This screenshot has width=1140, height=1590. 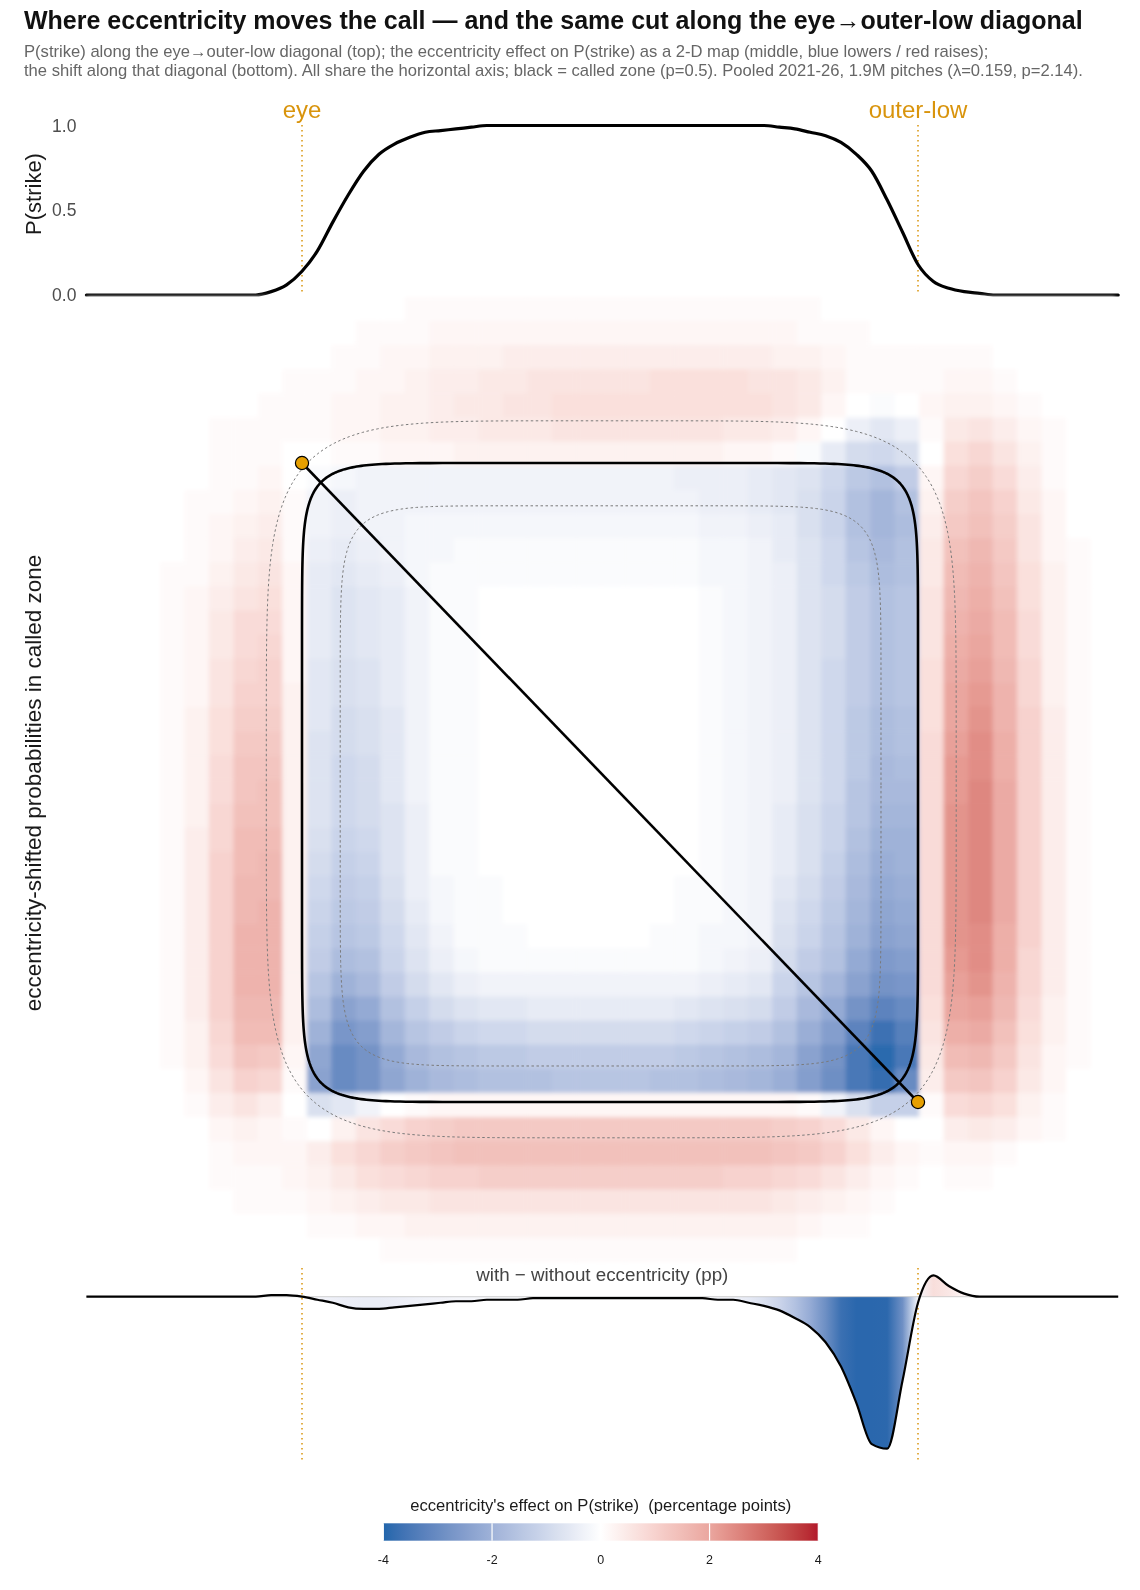 I want to click on y-axis-title: eccentricity-shifted probabilities in called zone, so click(x=34, y=783).